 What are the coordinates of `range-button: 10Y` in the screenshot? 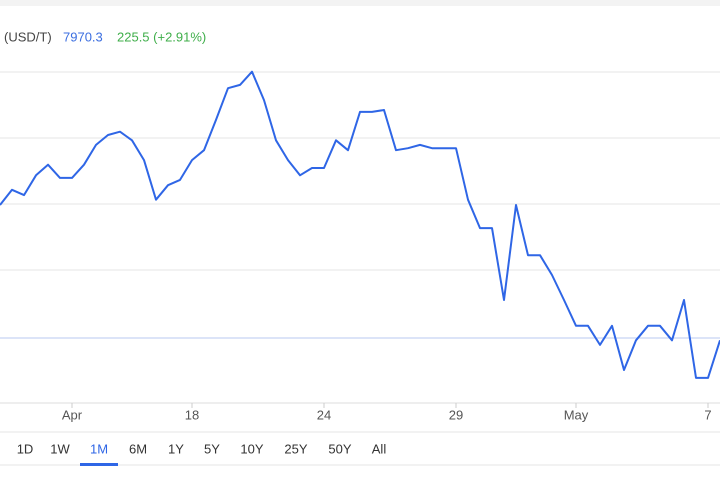 It's located at (251, 448).